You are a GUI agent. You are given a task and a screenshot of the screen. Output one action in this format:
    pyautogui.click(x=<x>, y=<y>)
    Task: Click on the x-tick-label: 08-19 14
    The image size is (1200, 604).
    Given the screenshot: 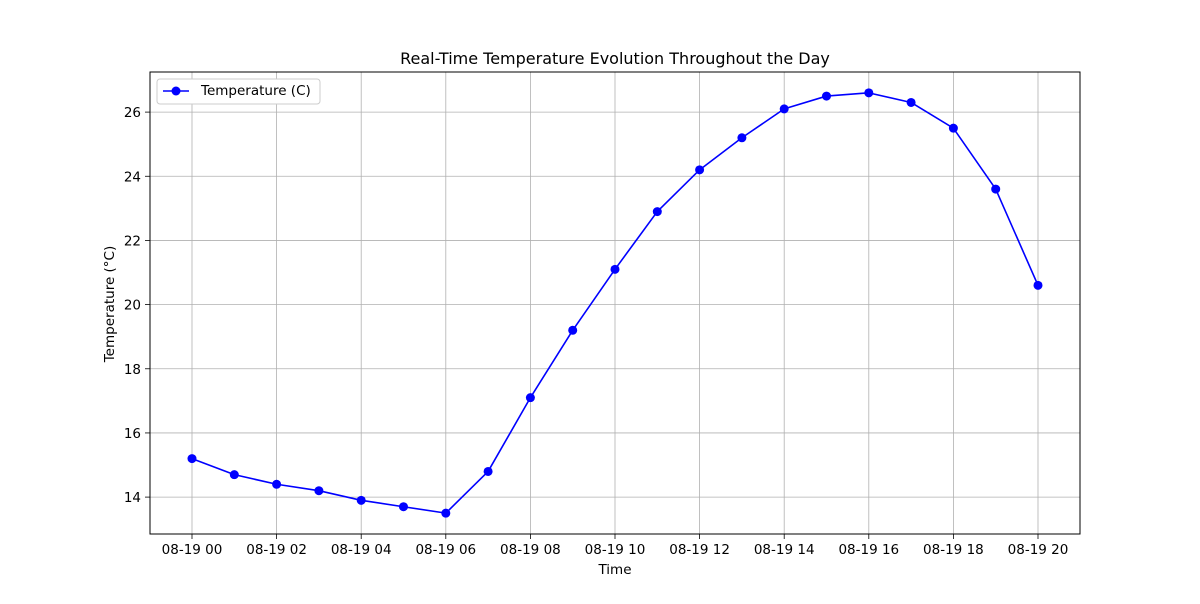 What is the action you would take?
    pyautogui.click(x=784, y=550)
    